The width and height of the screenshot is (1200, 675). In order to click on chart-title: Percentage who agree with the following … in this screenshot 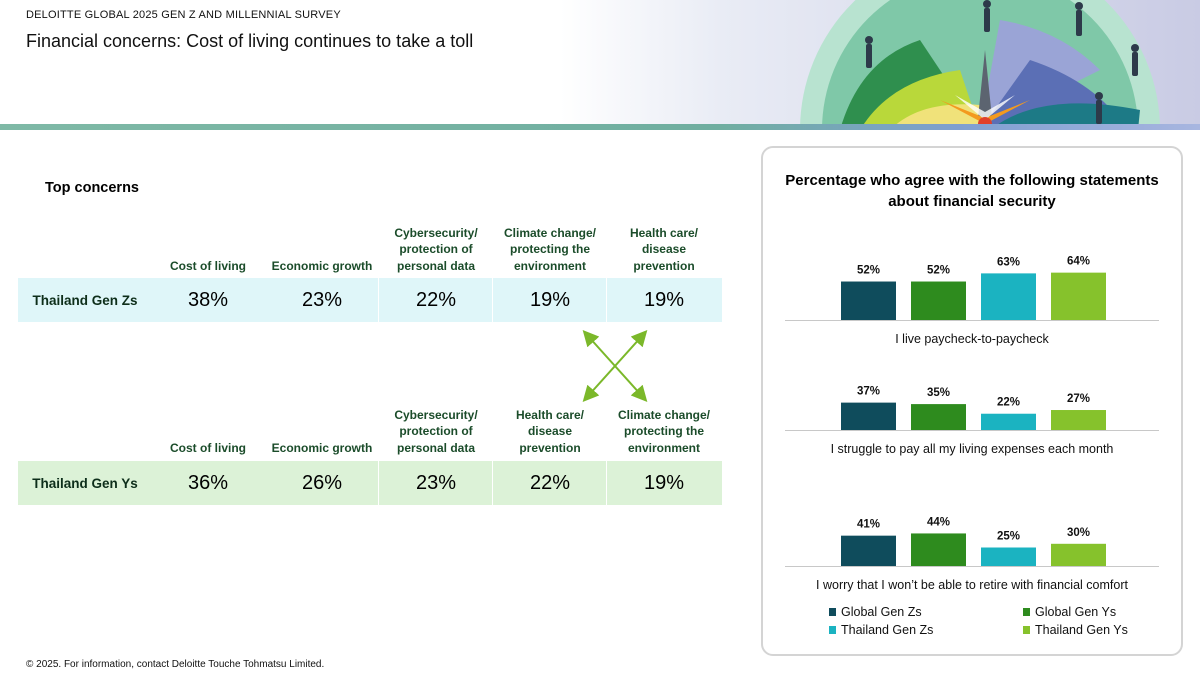, I will do `click(972, 191)`.